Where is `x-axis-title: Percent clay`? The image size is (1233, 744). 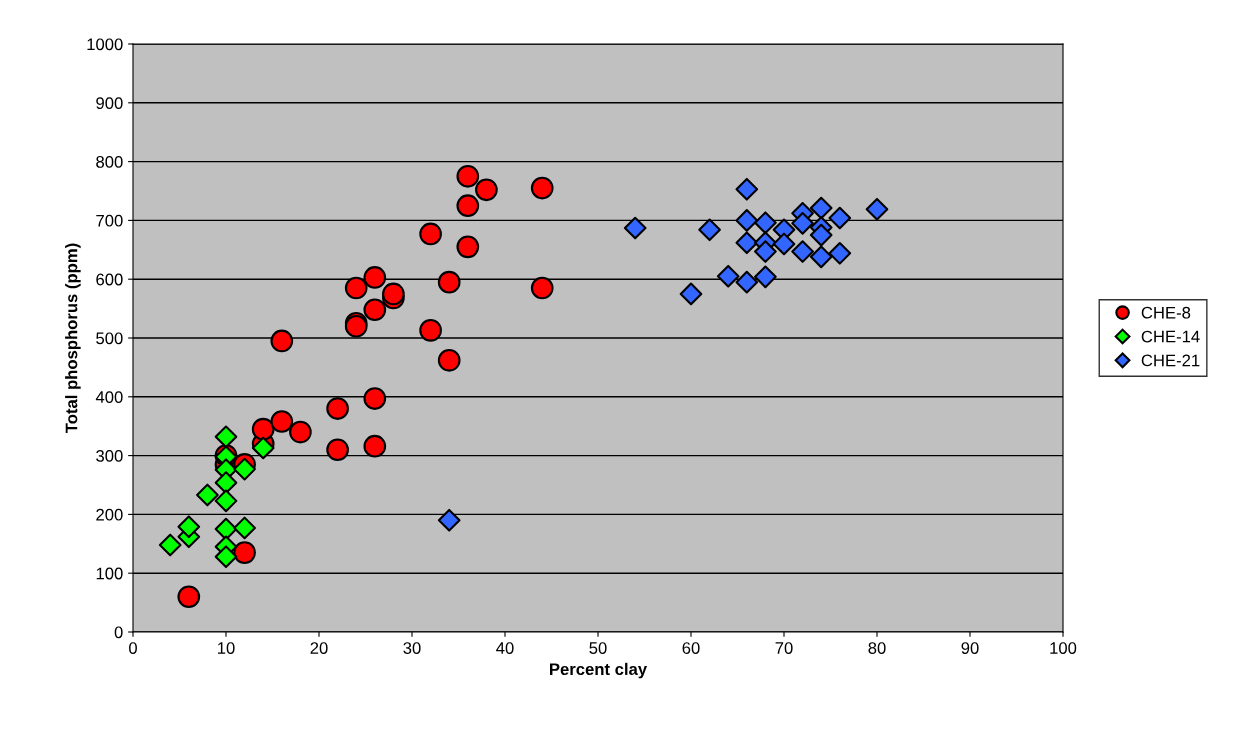 x-axis-title: Percent clay is located at coordinates (599, 670).